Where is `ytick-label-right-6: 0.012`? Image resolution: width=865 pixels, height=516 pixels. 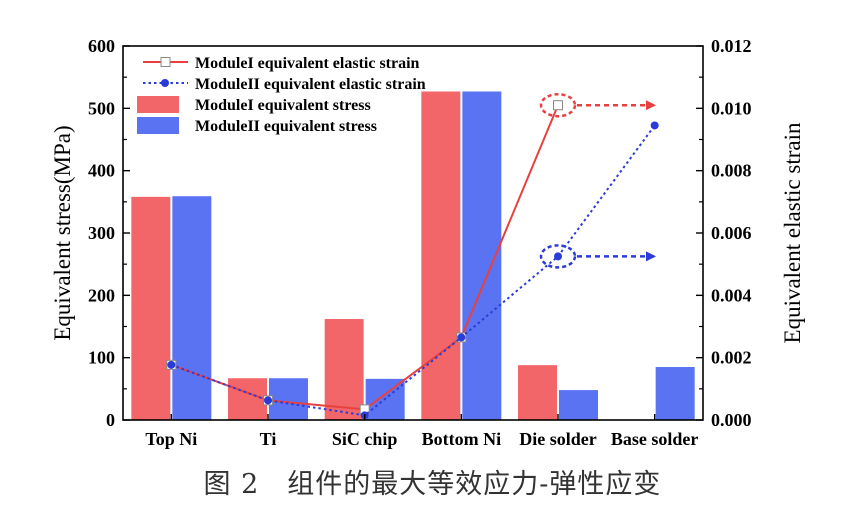 ytick-label-right-6: 0.012 is located at coordinates (731, 46).